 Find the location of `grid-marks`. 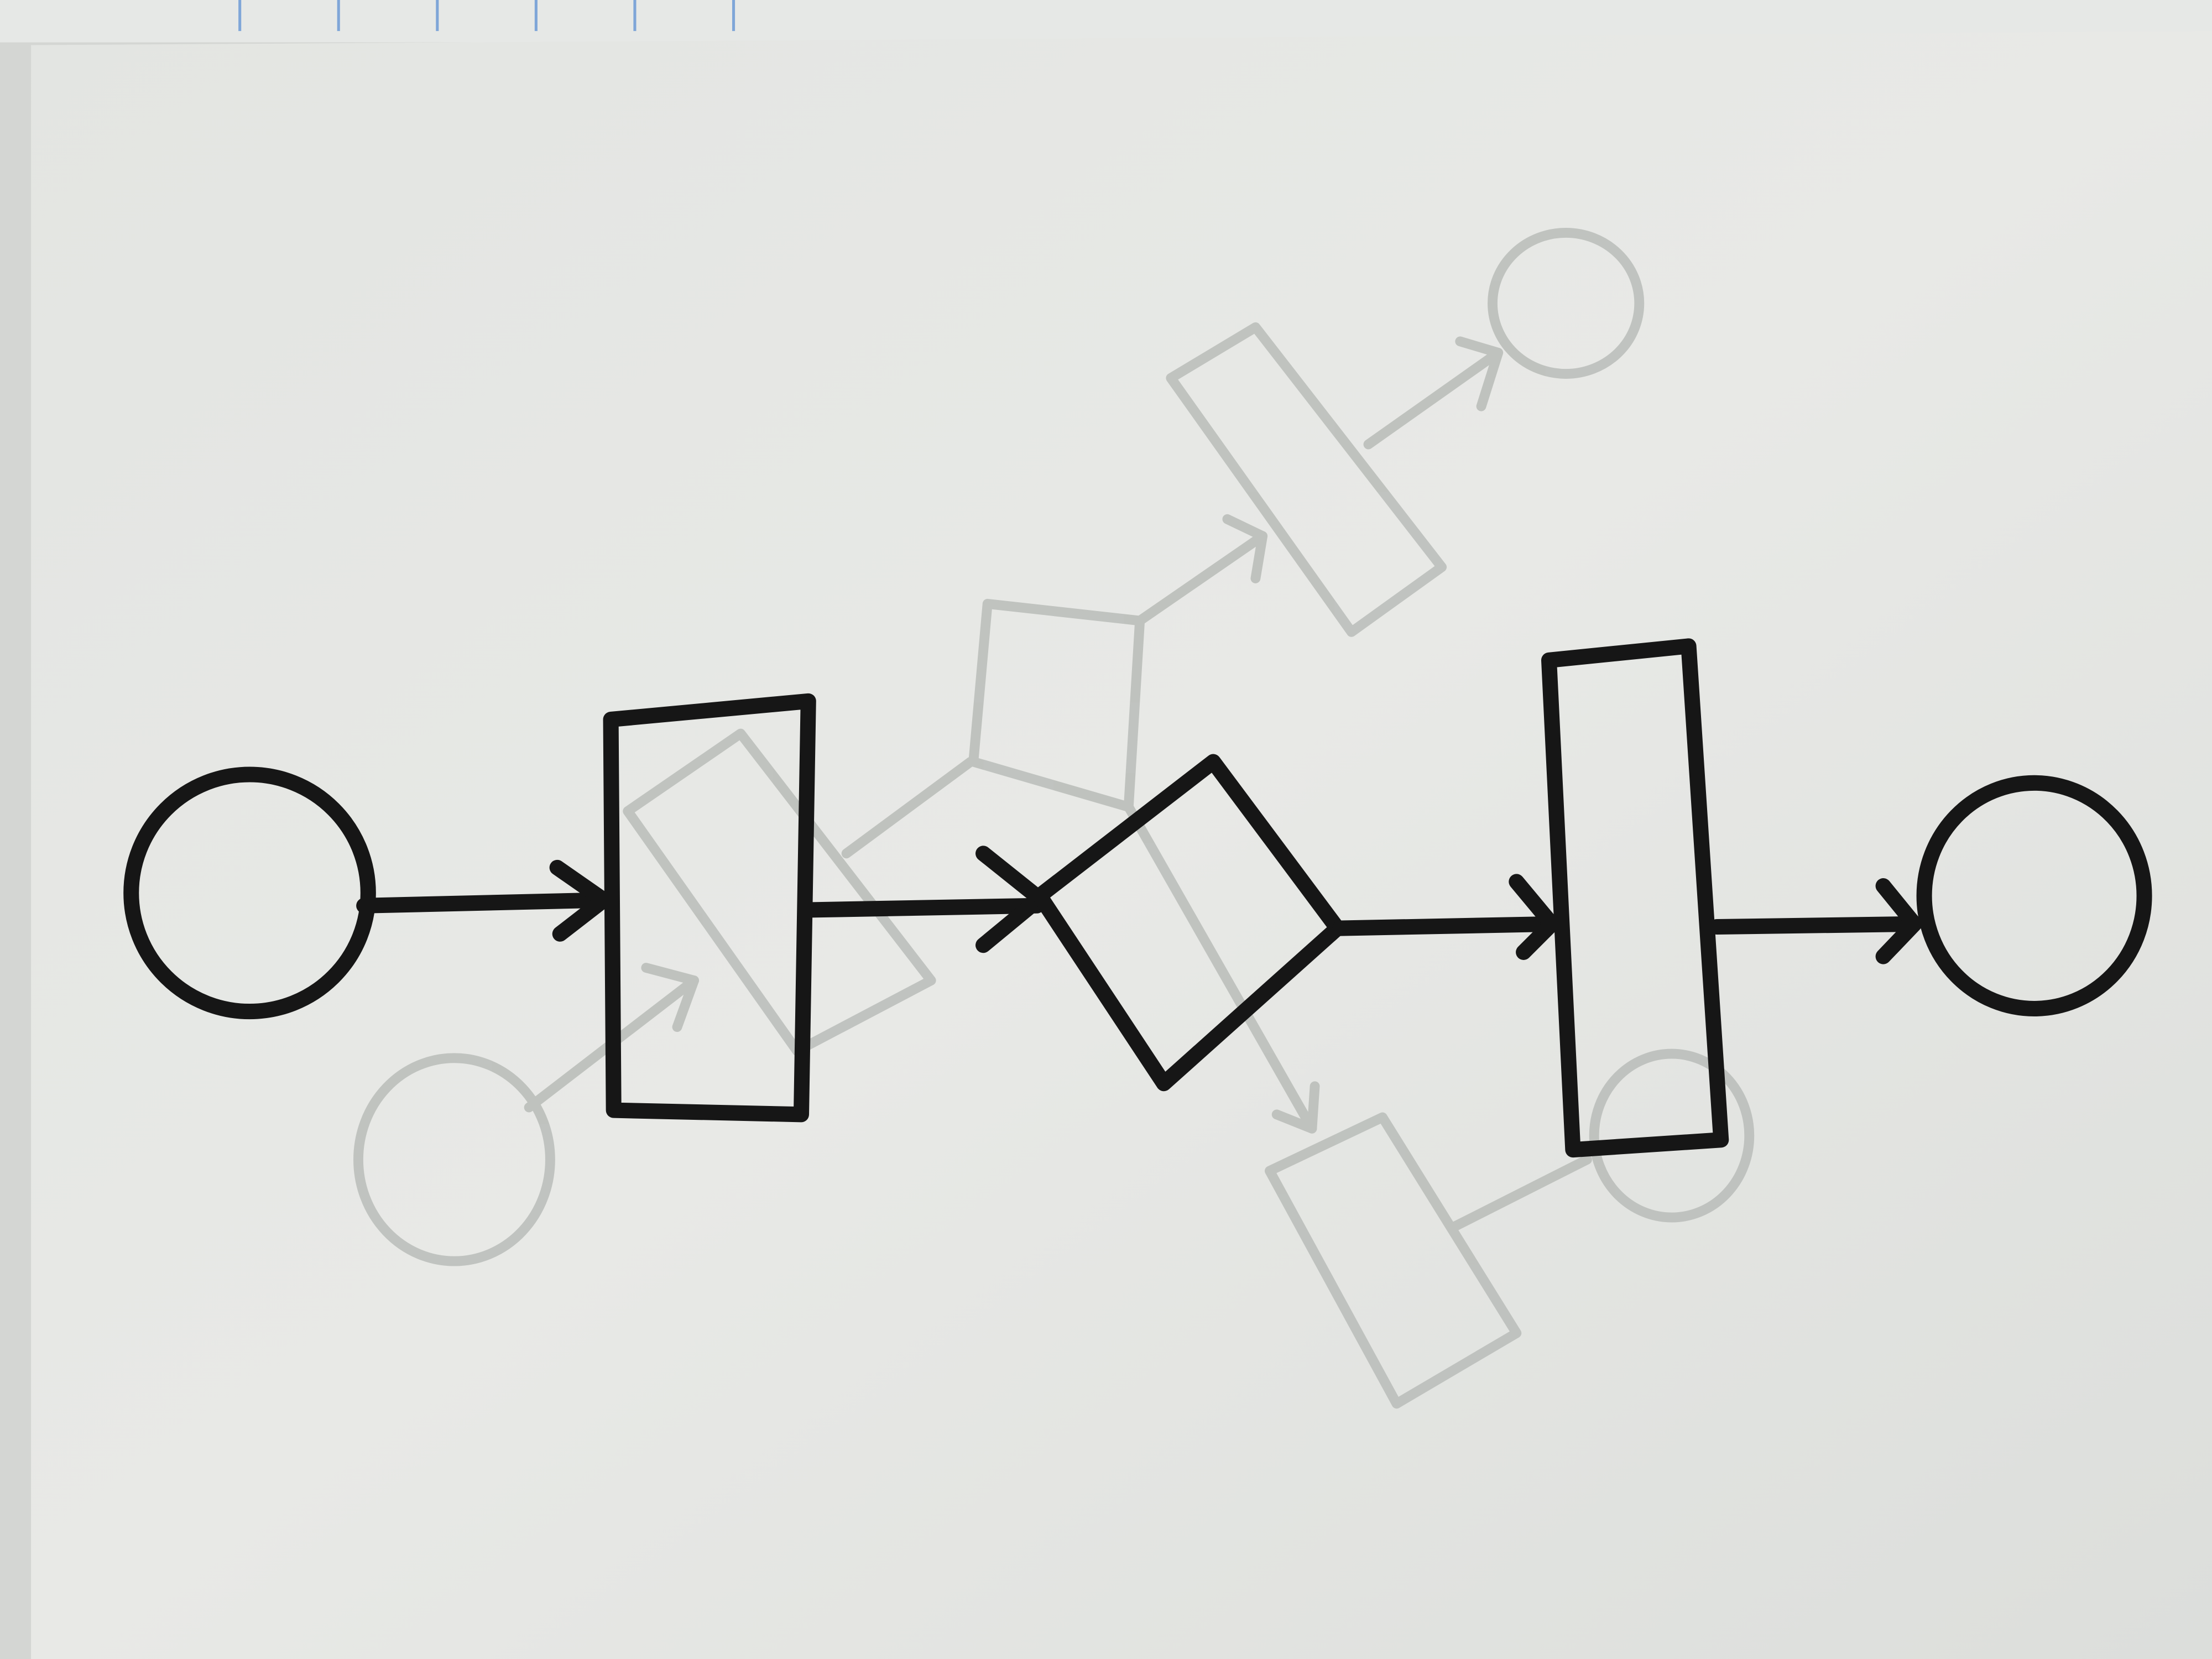

grid-marks is located at coordinates (487, 16).